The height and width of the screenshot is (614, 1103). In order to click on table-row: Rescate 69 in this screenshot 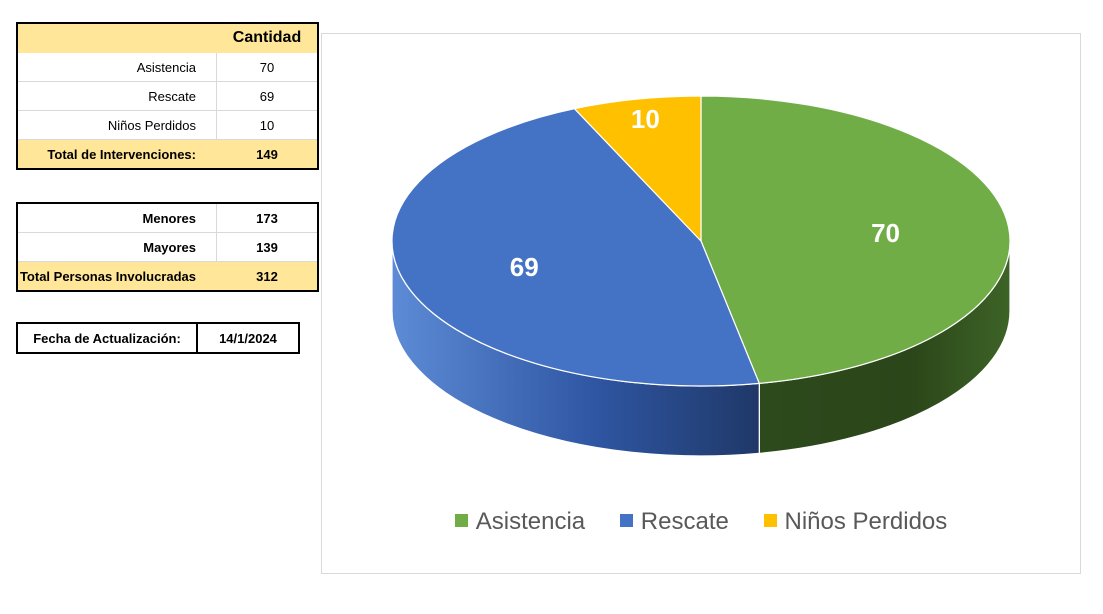, I will do `click(167, 96)`.